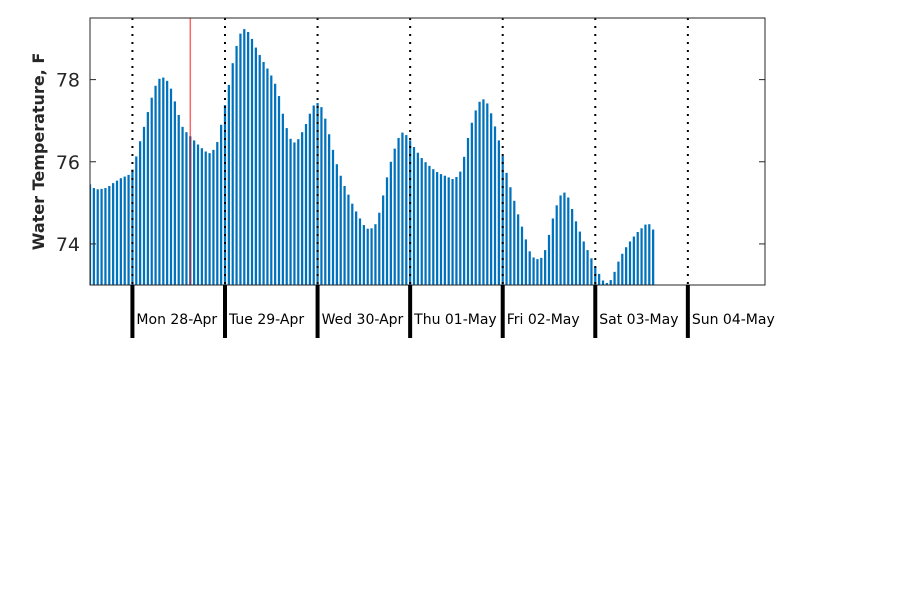 This screenshot has height=600, width=900. What do you see at coordinates (733, 320) in the screenshot?
I see `day-label: Sun 04-May` at bounding box center [733, 320].